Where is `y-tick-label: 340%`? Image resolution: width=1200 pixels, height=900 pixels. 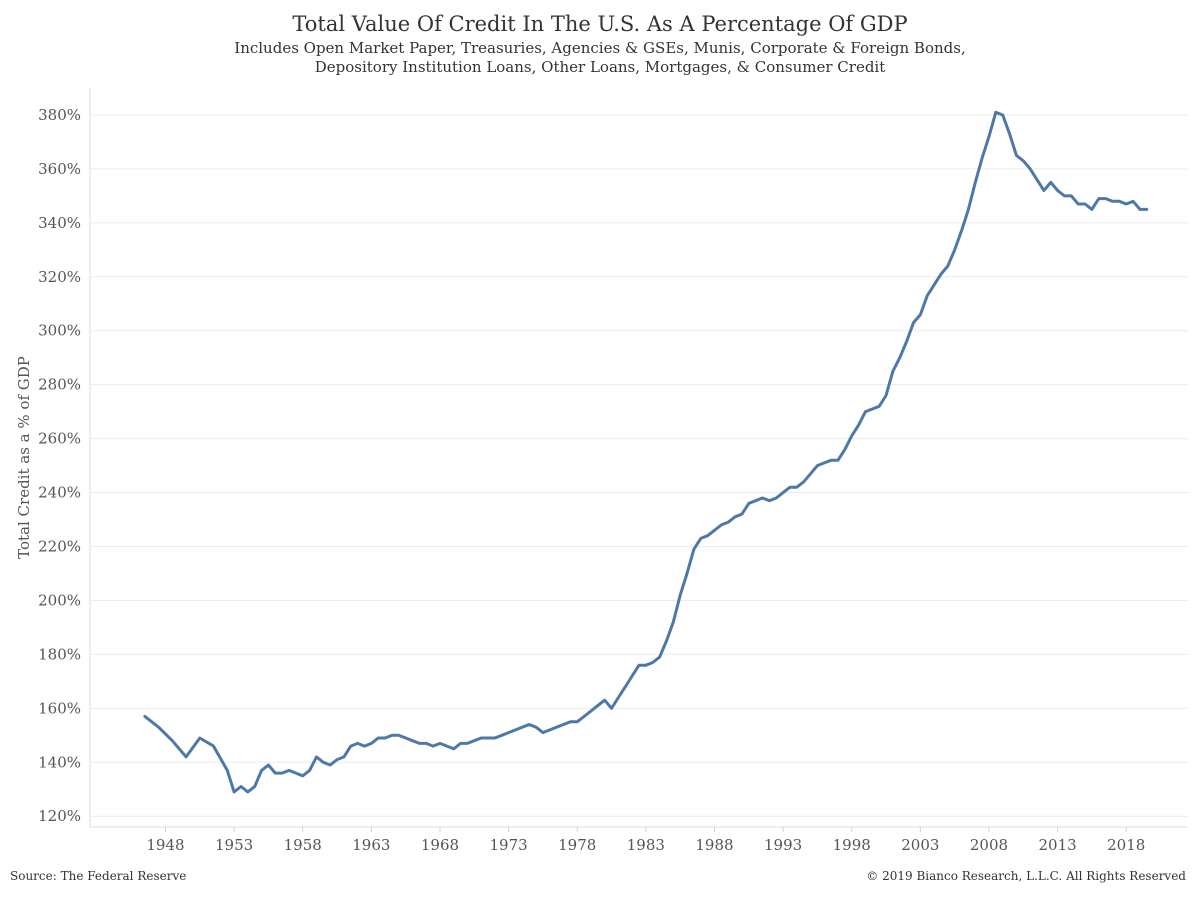
y-tick-label: 340% is located at coordinates (59, 223).